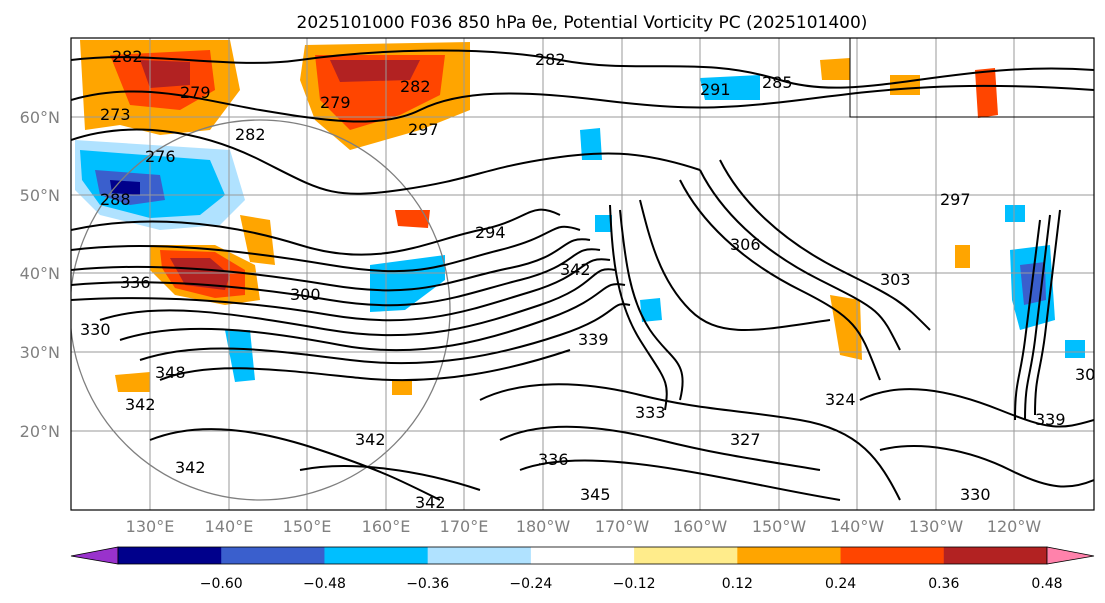 This screenshot has width=1105, height=603. What do you see at coordinates (530, 584) in the screenshot?
I see `colorbar-tick-label: −0.24` at bounding box center [530, 584].